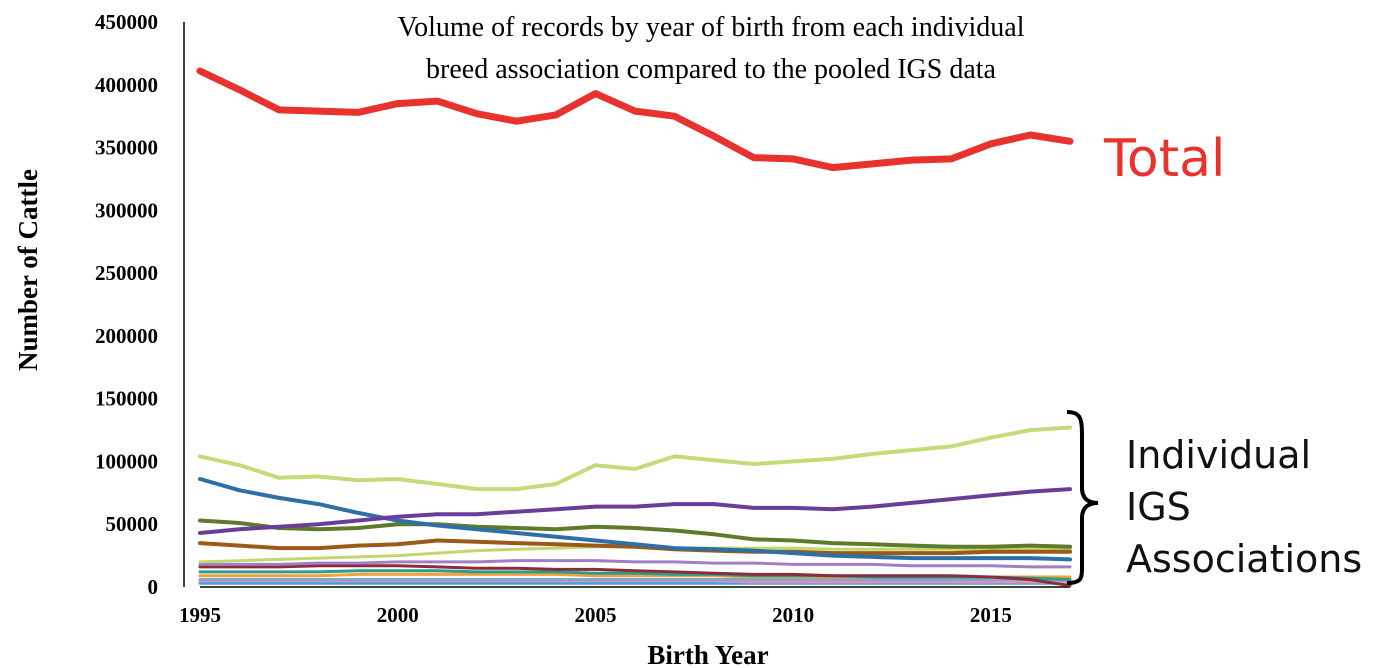 The image size is (1398, 668). Describe the element at coordinates (398, 615) in the screenshot. I see `x-tick-label: 2000` at that location.